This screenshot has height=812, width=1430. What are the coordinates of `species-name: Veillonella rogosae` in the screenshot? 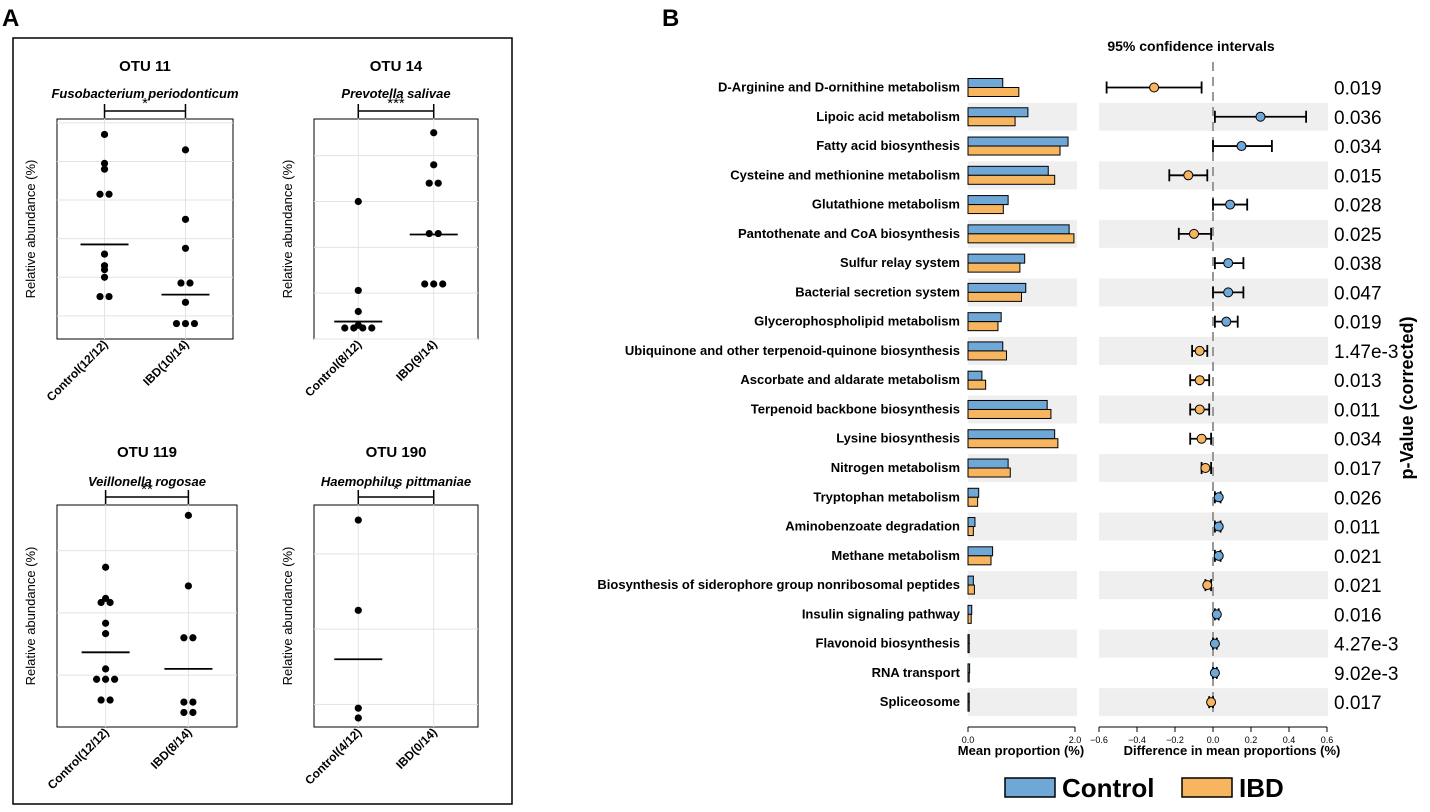 It's located at (147, 481).